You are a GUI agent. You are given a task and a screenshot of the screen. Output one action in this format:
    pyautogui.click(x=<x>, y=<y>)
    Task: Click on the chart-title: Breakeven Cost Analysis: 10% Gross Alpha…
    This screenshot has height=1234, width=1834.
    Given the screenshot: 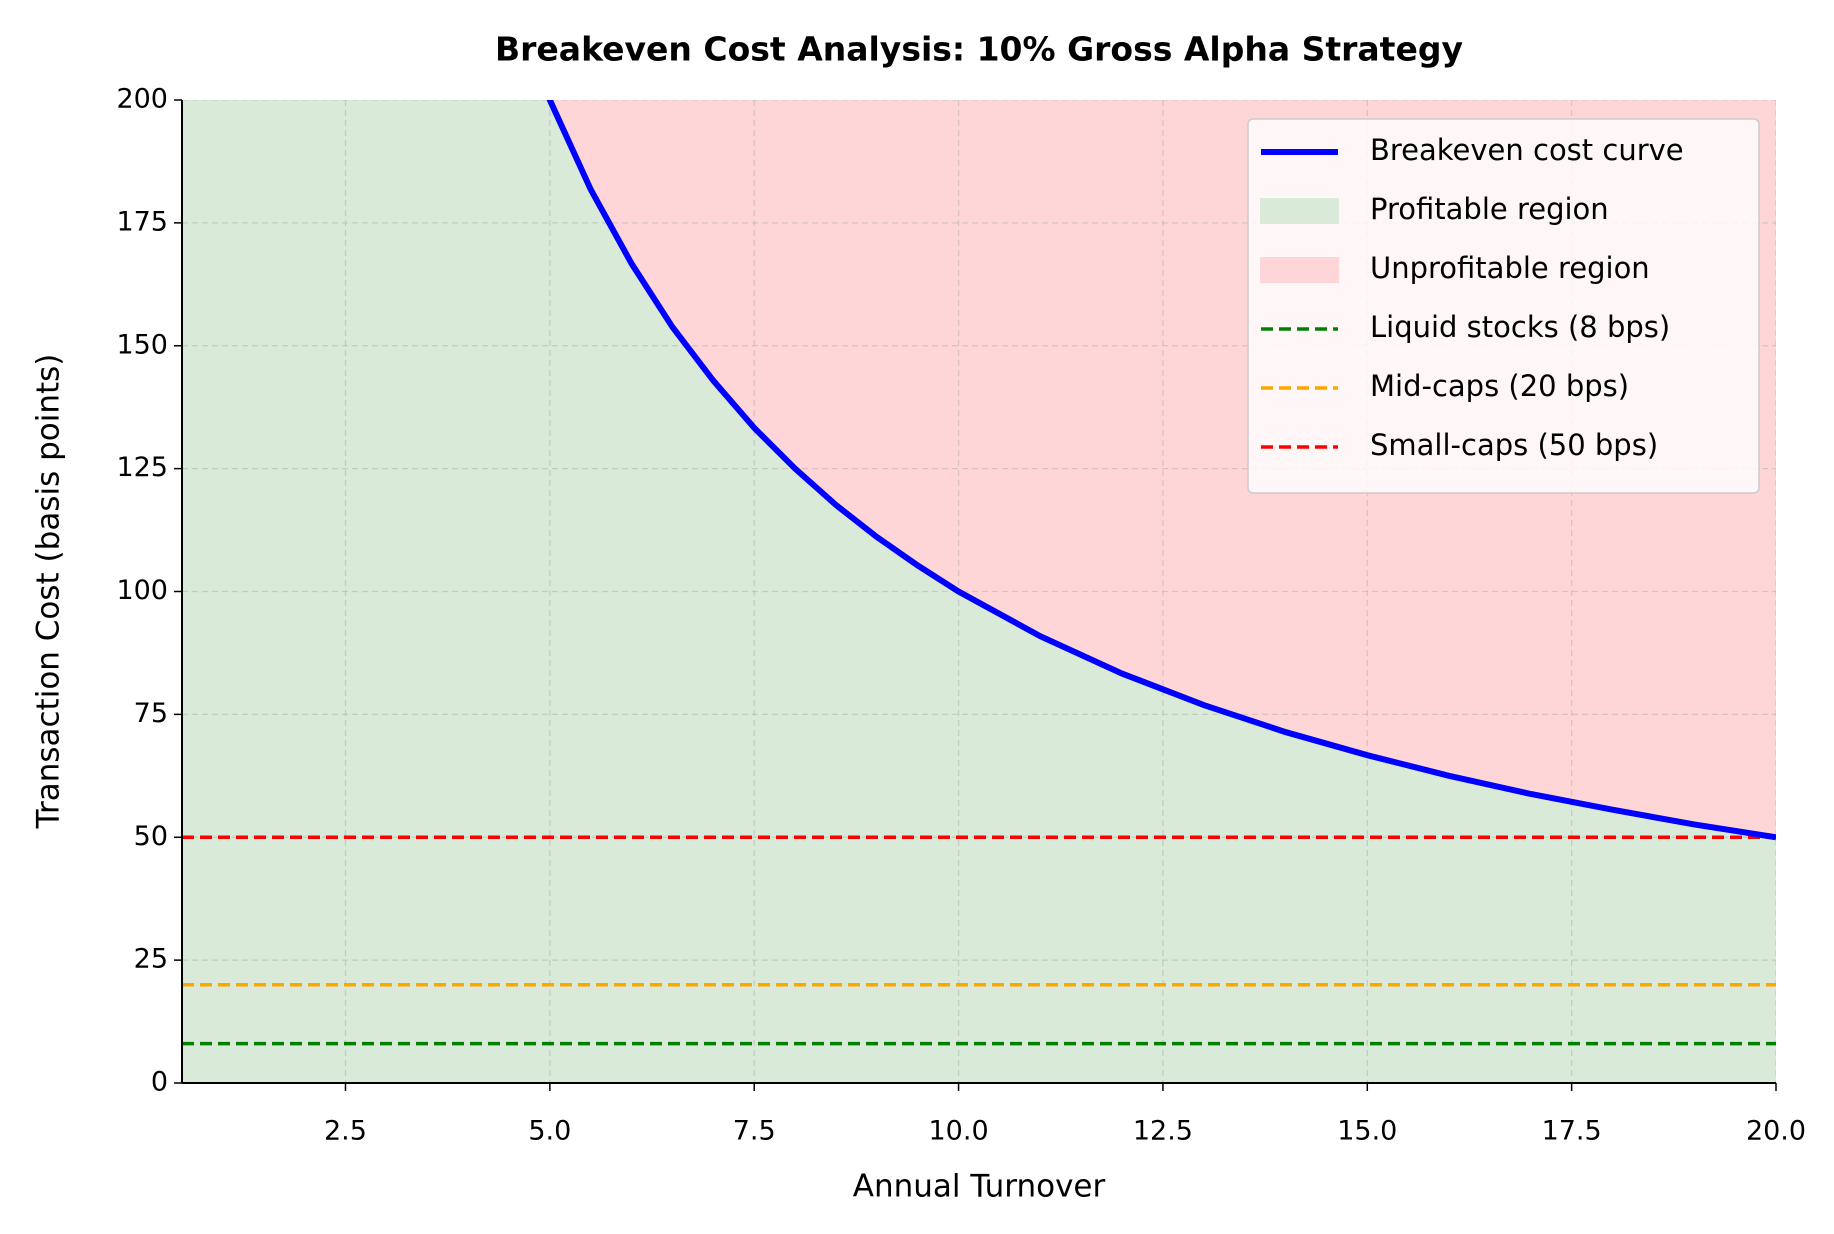 What is the action you would take?
    pyautogui.click(x=979, y=49)
    